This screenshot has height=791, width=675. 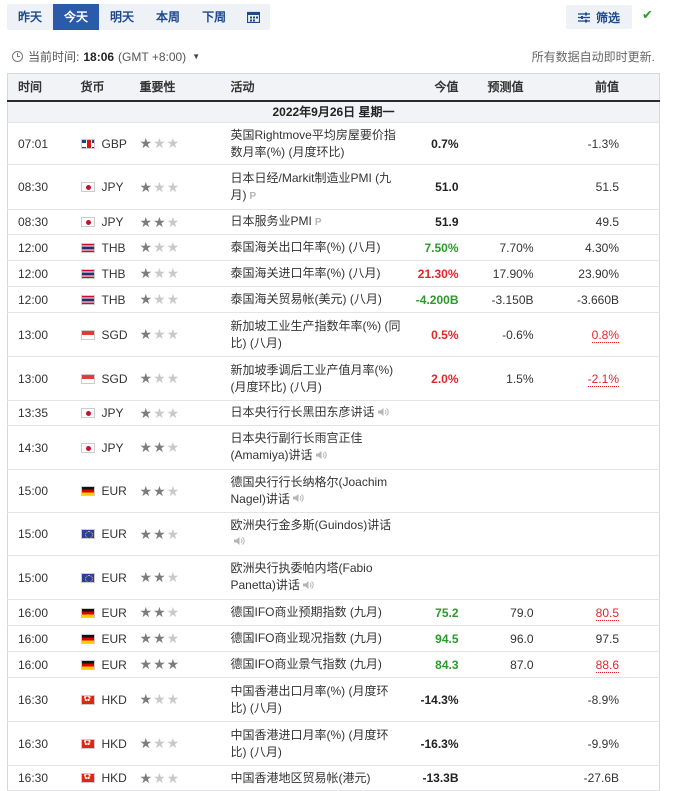 I want to click on event-name: 日本央行行长黑田东彦讲话, so click(x=302, y=412).